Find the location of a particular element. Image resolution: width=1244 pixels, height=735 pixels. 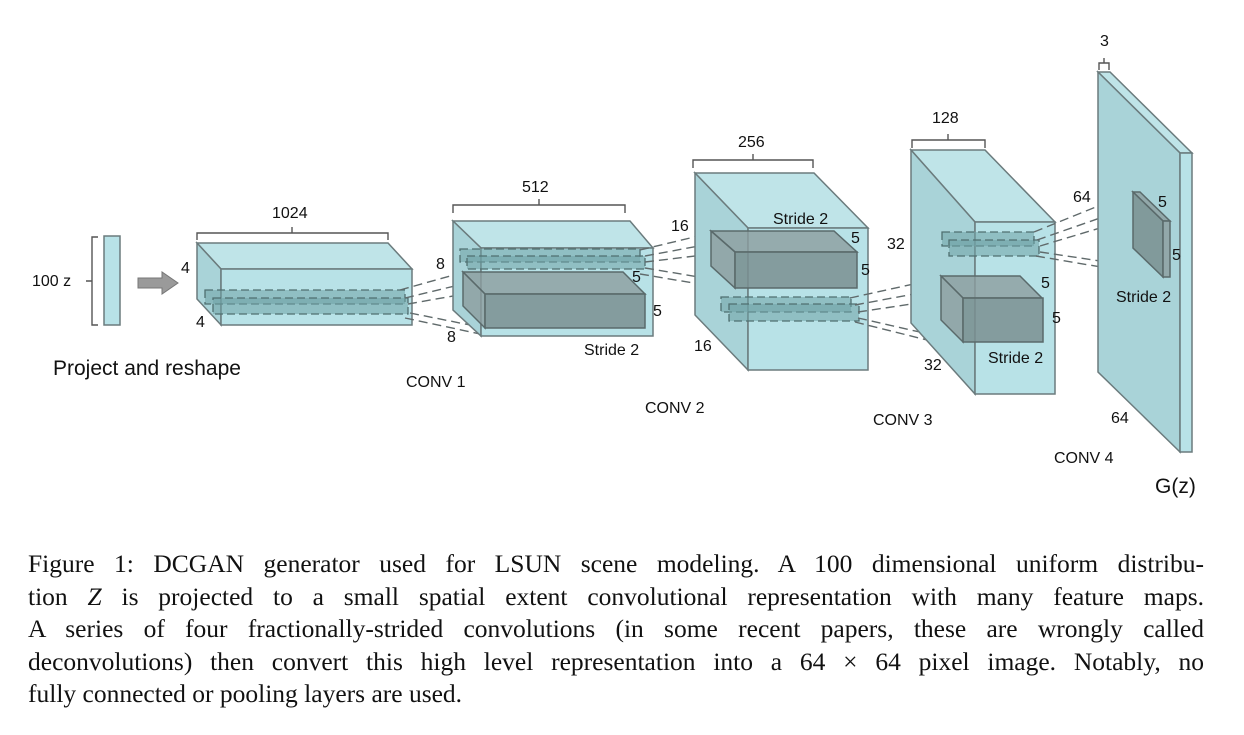

volume-conv4: 3 64 64 5 5 Stride 2 CONV 4 is located at coordinates (1124, 250).